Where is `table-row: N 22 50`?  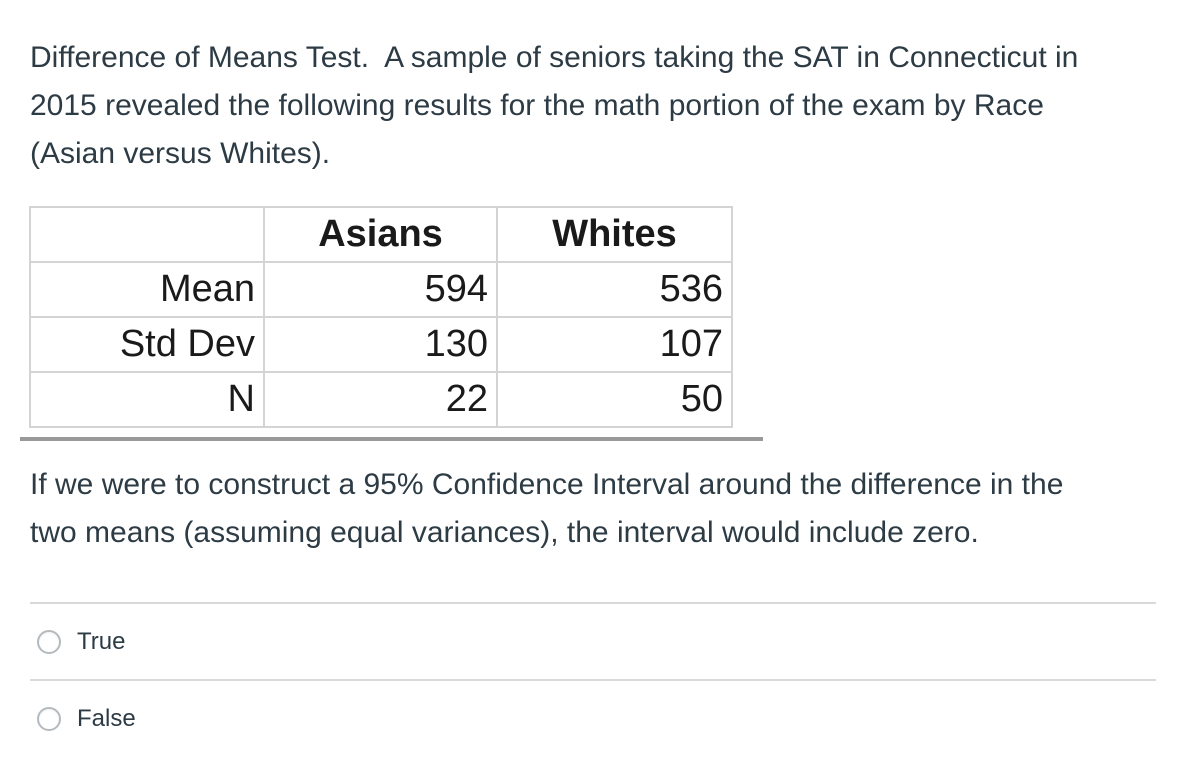
table-row: N 22 50 is located at coordinates (381, 399).